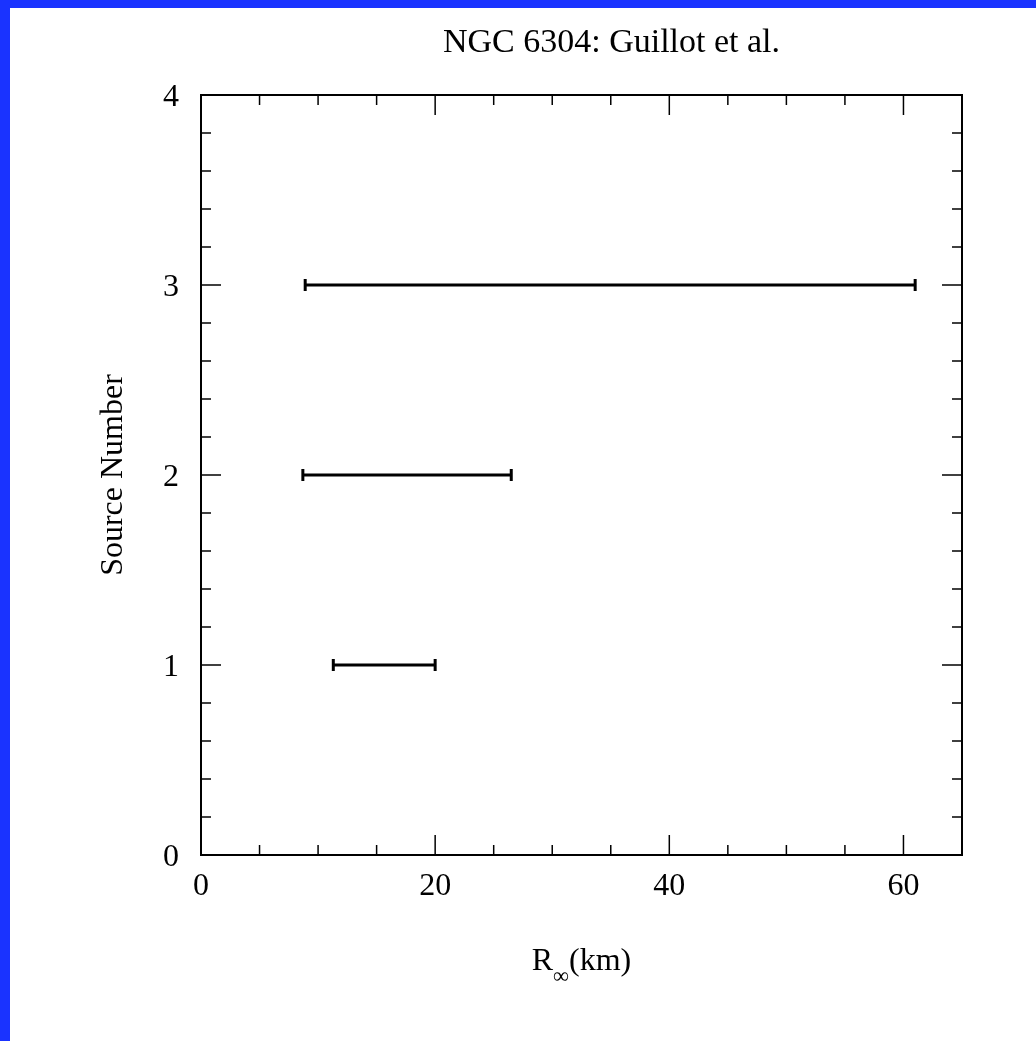 The image size is (1036, 1041). I want to click on y-tick-label: 1, so click(171, 665).